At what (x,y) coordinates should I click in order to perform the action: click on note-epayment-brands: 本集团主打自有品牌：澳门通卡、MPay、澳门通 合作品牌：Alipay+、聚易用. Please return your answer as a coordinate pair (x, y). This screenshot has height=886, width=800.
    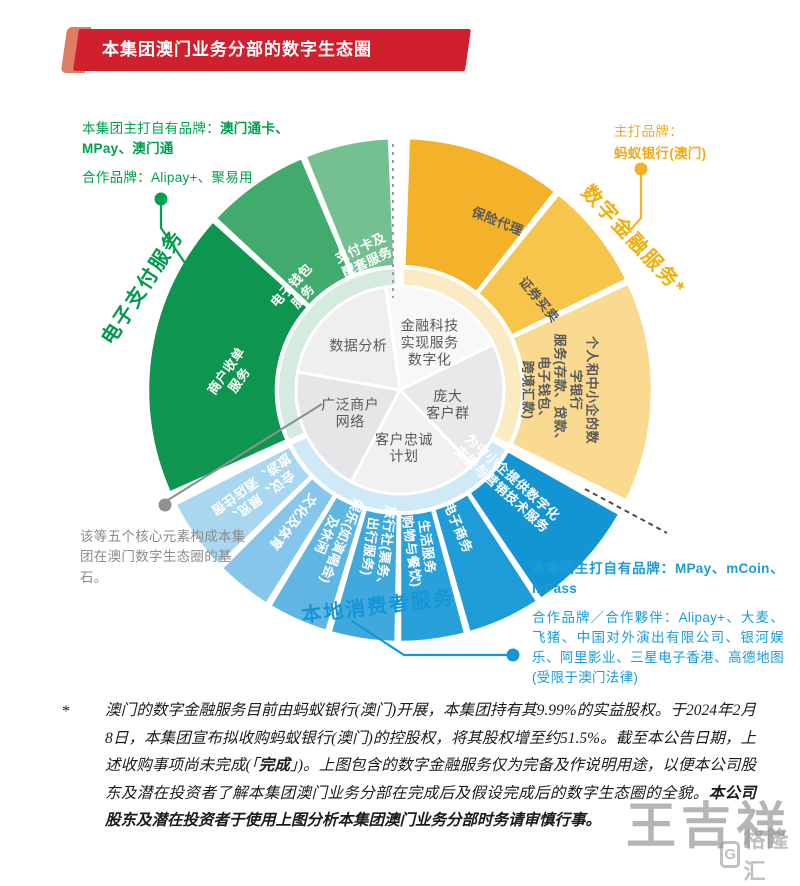
    Looking at the image, I should click on (208, 157).